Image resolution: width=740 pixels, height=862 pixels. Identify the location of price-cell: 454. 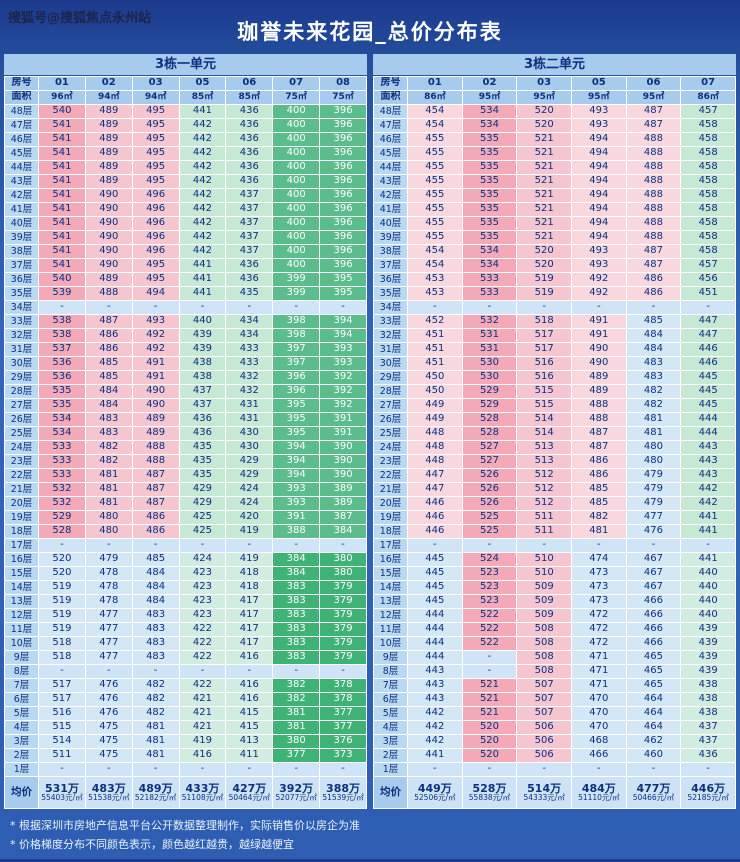
(435, 111).